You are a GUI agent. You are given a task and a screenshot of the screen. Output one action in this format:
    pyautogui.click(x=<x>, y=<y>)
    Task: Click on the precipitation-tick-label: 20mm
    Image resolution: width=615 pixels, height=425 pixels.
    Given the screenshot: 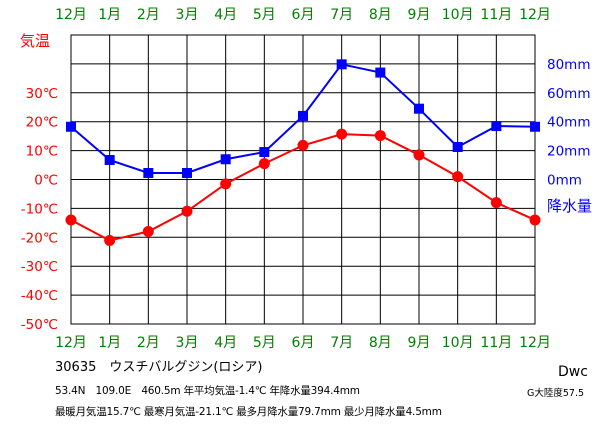 What is the action you would take?
    pyautogui.click(x=568, y=152)
    